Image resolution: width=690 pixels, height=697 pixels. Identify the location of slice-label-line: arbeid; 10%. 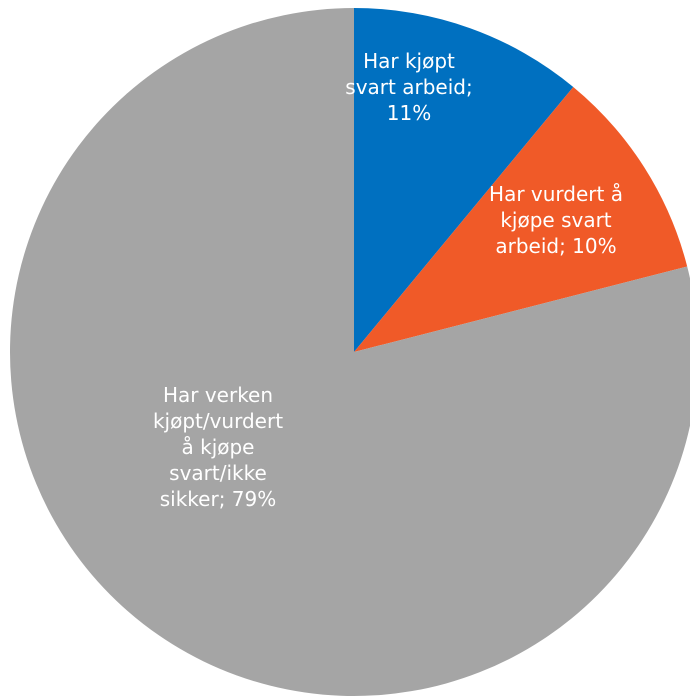
(555, 246).